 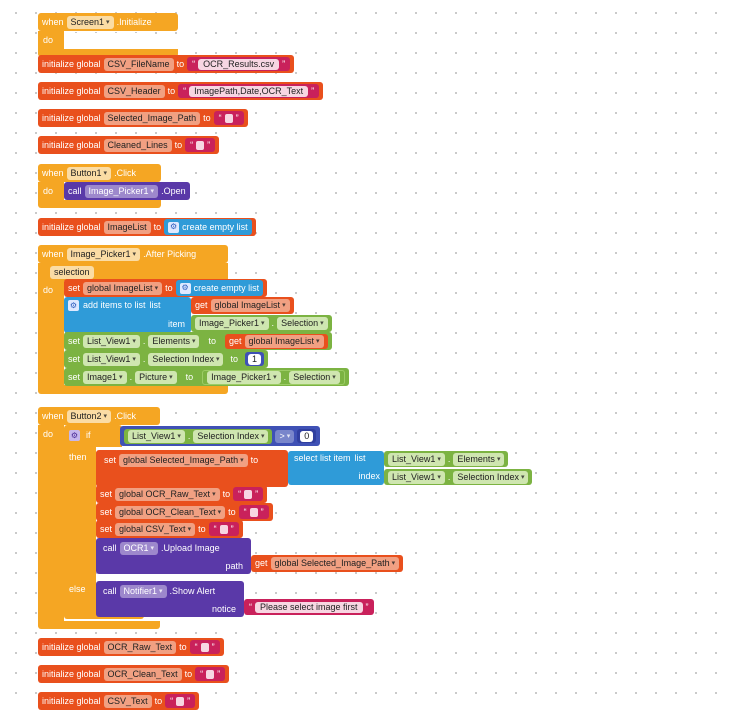 I want to click on operator-dropdown: > ▾, so click(x=285, y=436).